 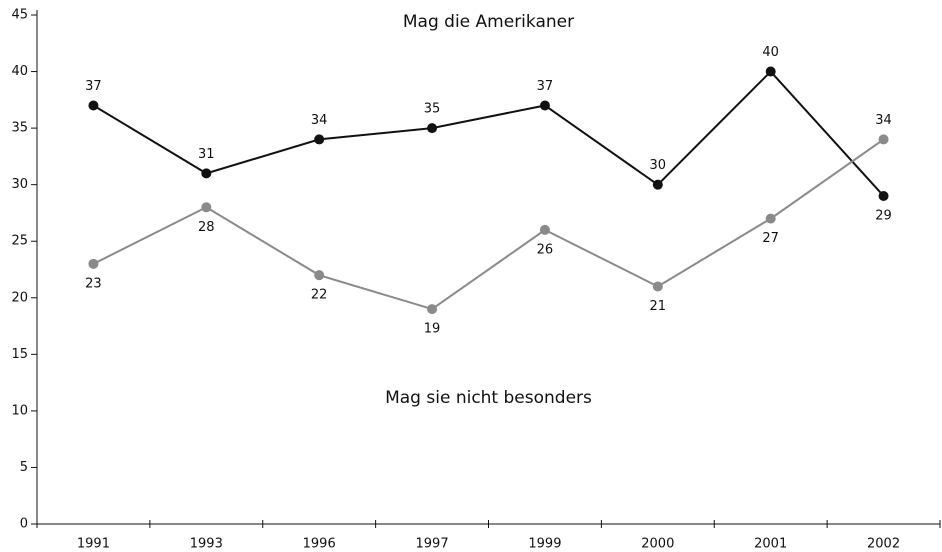 What do you see at coordinates (770, 52) in the screenshot?
I see `value-label: 40` at bounding box center [770, 52].